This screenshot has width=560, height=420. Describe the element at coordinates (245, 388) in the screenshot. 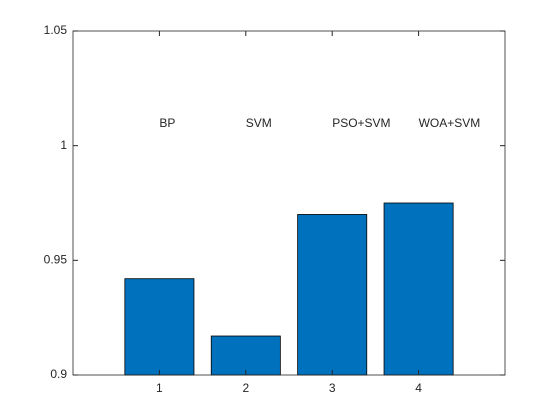

I see `x-tick-label: 2` at that location.